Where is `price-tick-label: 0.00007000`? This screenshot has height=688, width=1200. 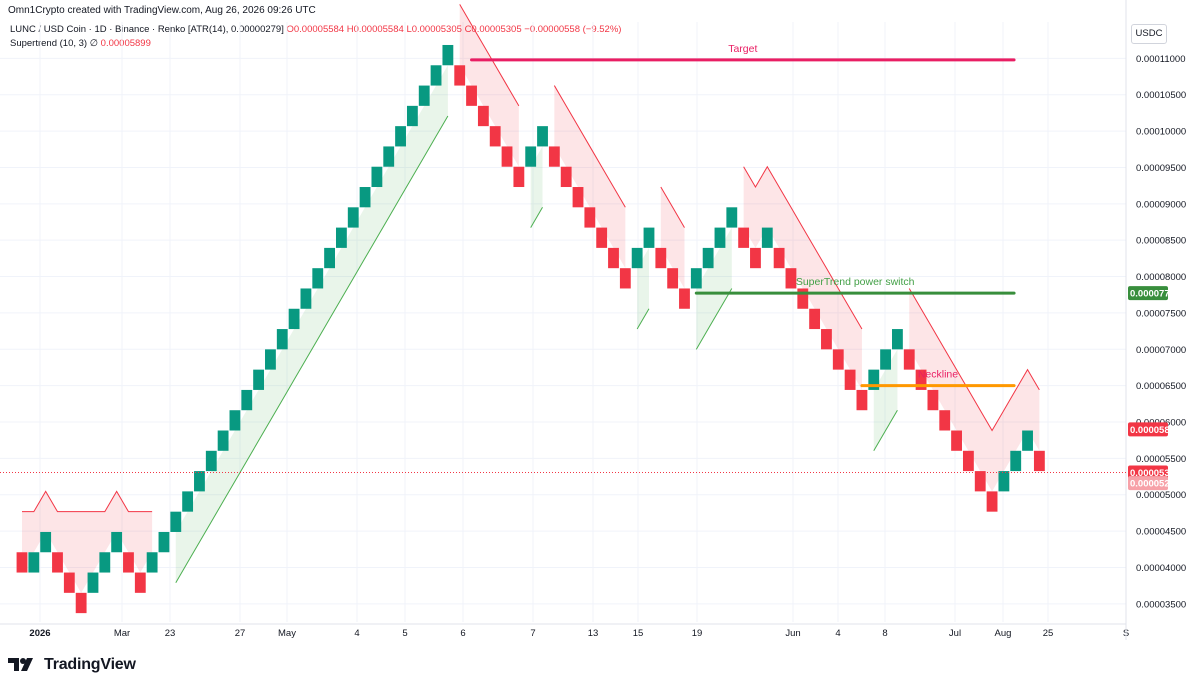
price-tick-label: 0.00007000 is located at coordinates (1161, 350).